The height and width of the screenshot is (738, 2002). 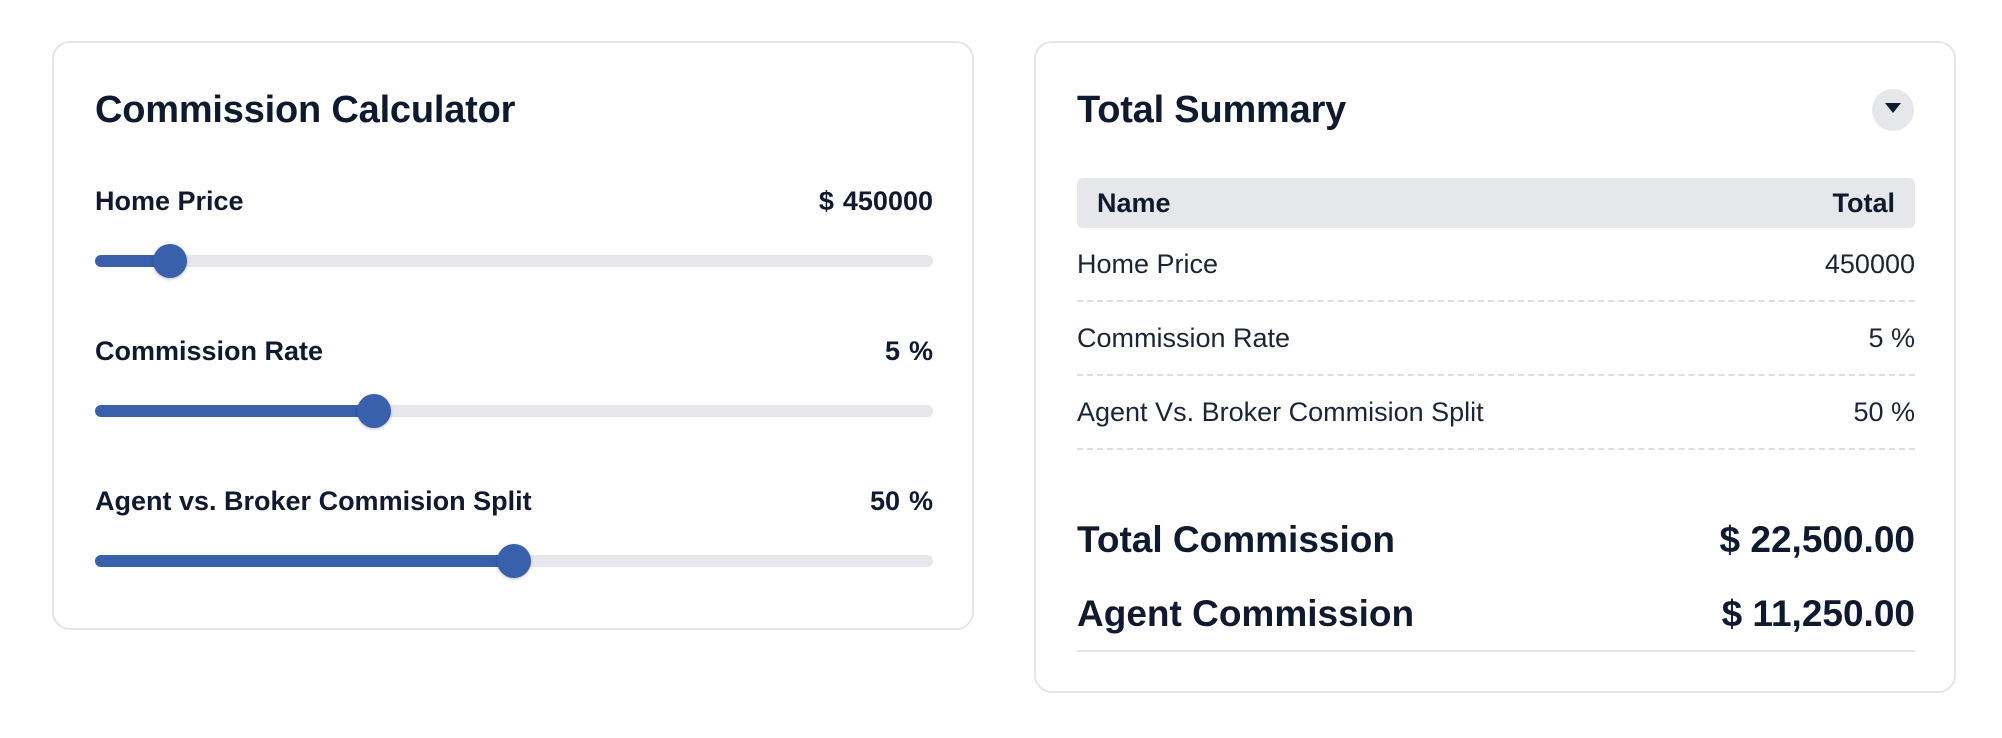 I want to click on summary-title: Total Summary, so click(x=1212, y=110).